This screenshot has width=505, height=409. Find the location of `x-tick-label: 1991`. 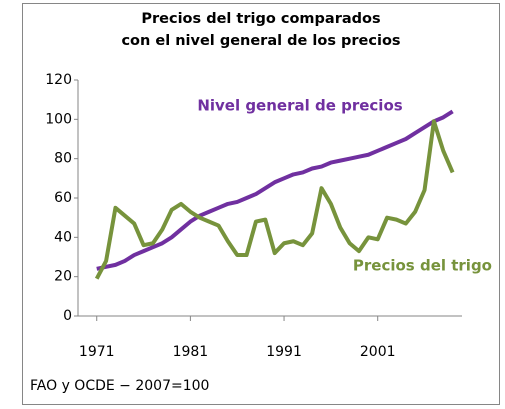

x-tick-label: 1991 is located at coordinates (284, 352).